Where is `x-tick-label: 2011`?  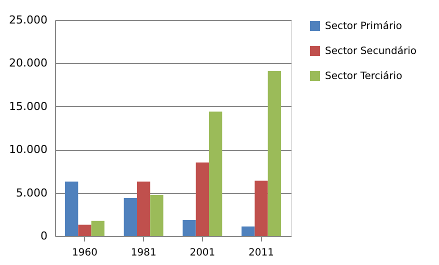 x-tick-label: 2011 is located at coordinates (261, 253).